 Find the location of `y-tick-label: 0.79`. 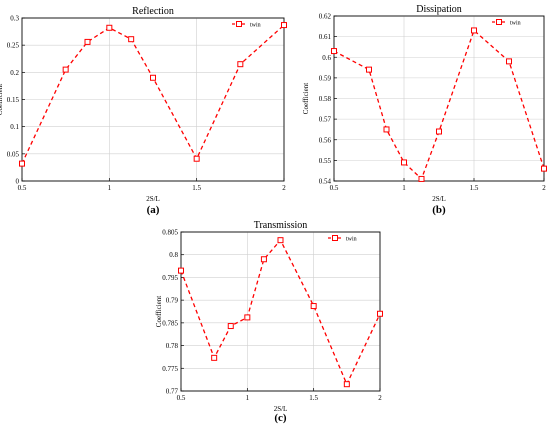

y-tick-label: 0.79 is located at coordinates (172, 301).